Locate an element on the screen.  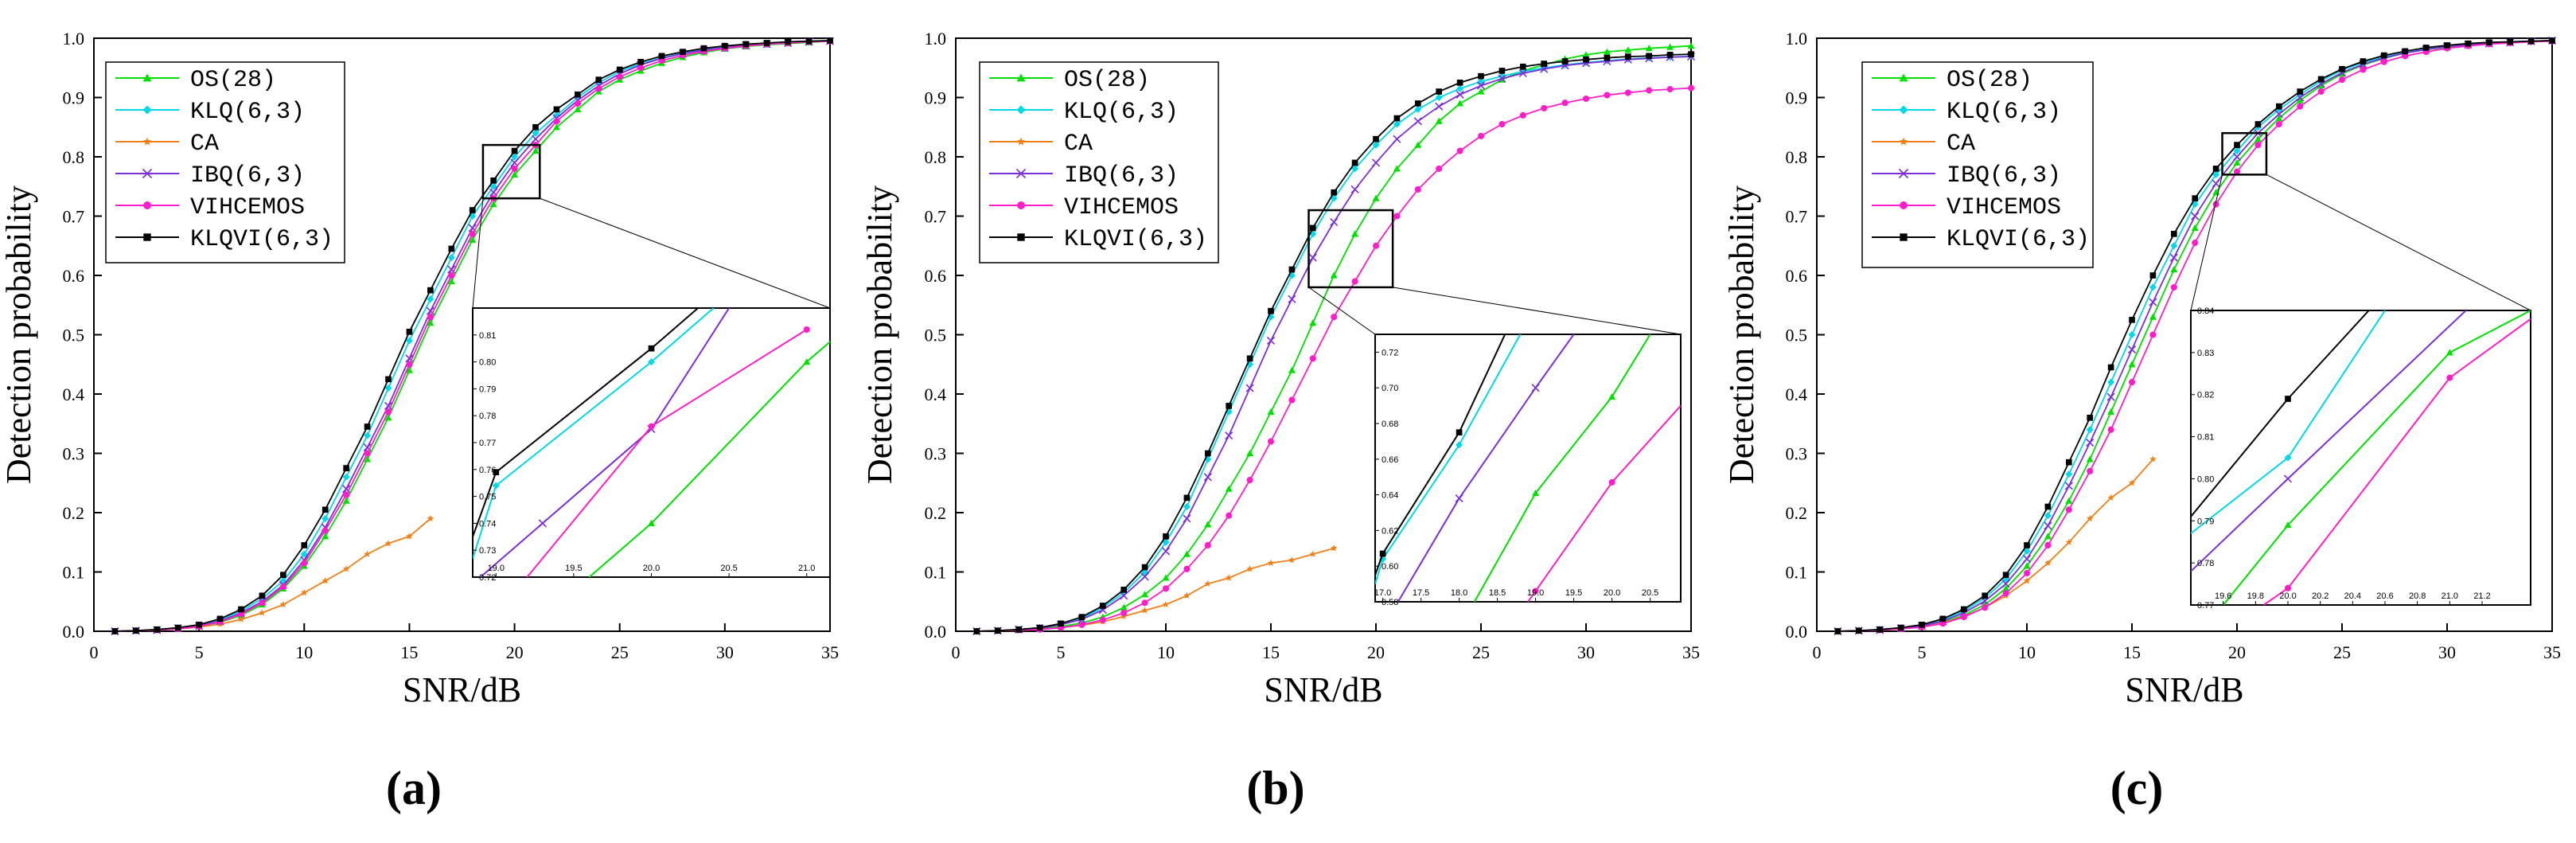
x-axis-title-a: SNR/dB is located at coordinates (462, 689).